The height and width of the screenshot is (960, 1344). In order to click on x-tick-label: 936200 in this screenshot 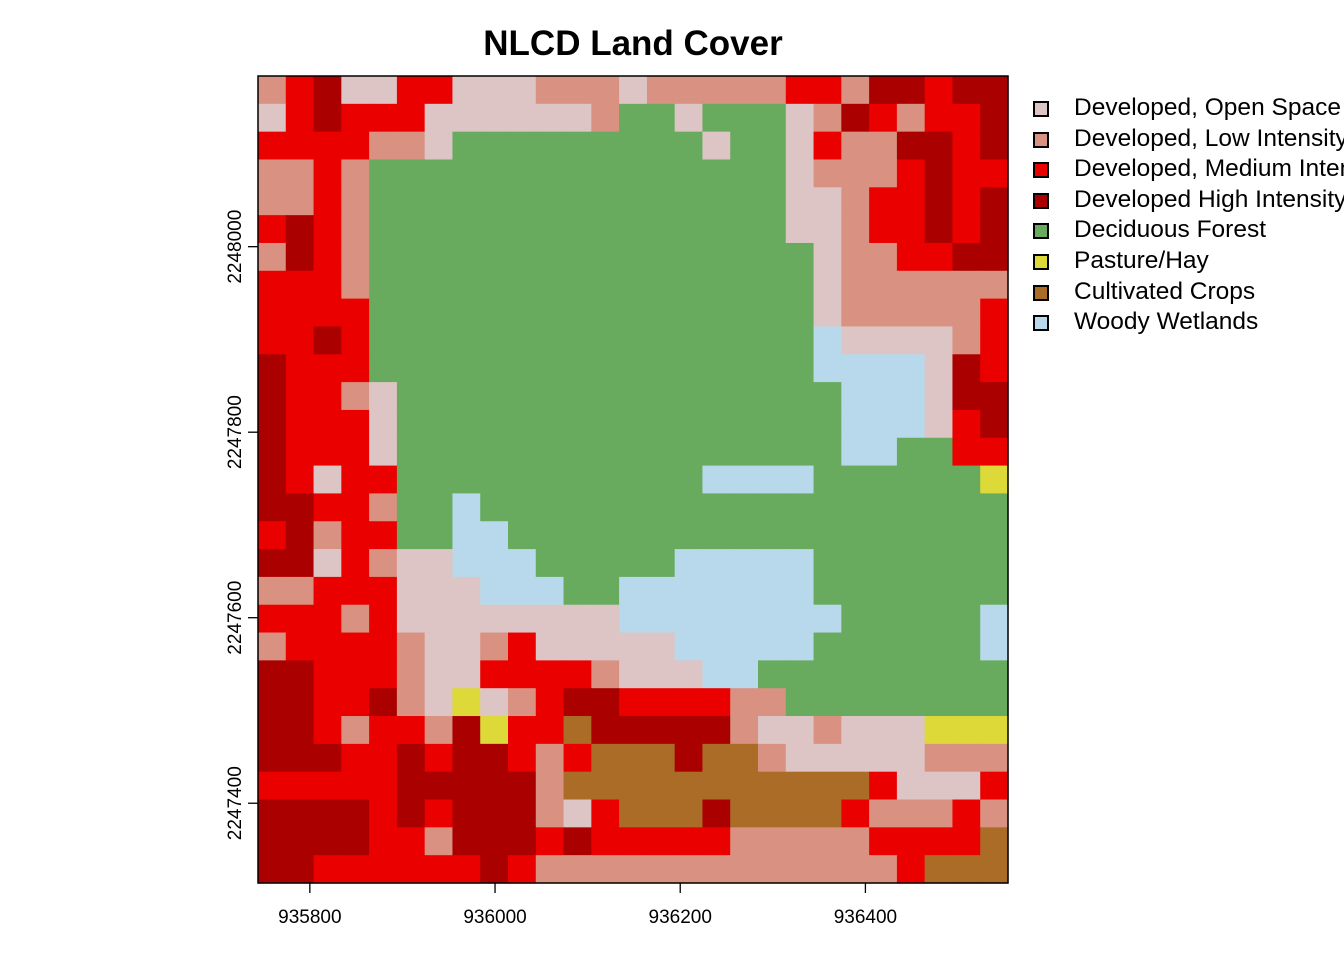, I will do `click(680, 917)`.